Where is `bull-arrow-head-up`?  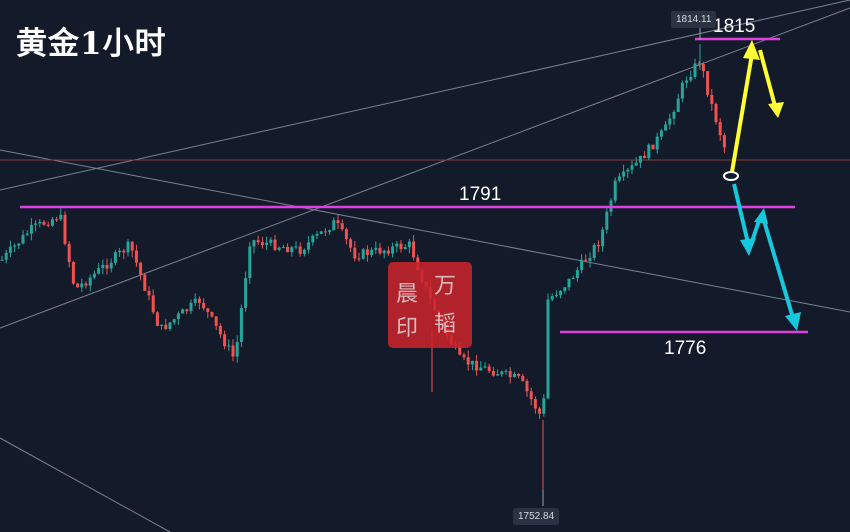 bull-arrow-head-up is located at coordinates (751, 50).